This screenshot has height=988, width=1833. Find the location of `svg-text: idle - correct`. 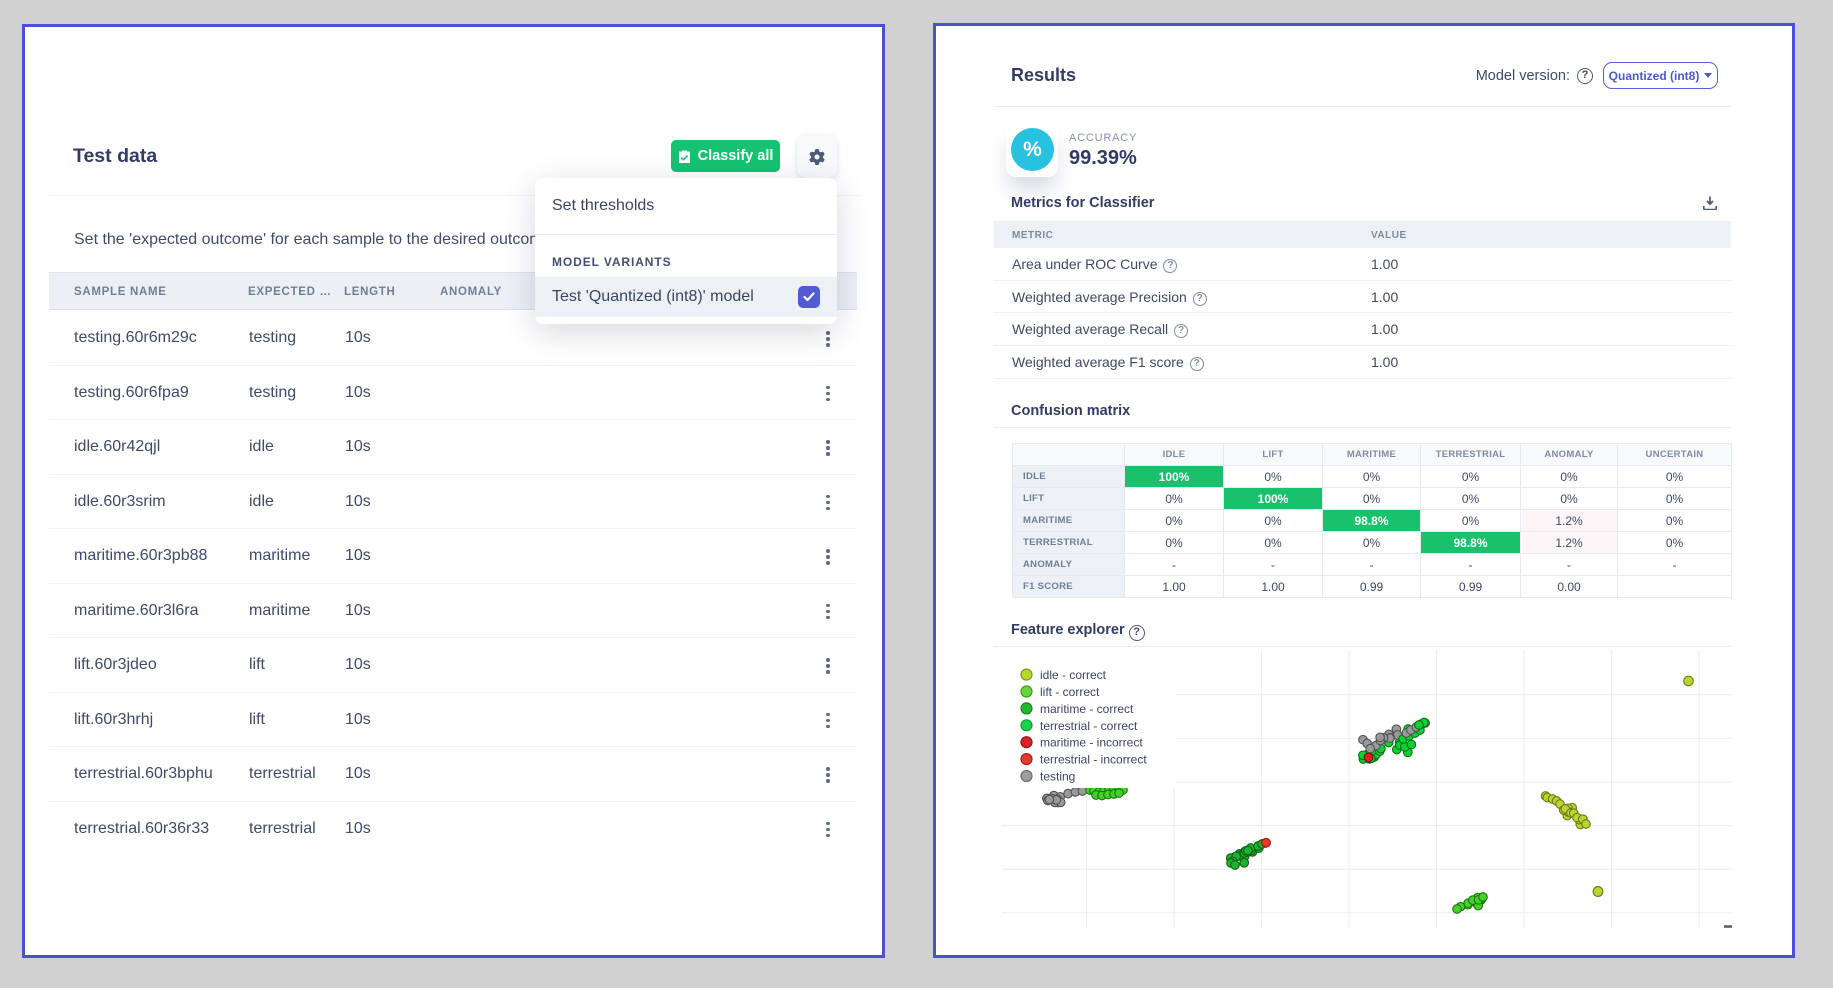

svg-text: idle - correct is located at coordinates (1073, 675).